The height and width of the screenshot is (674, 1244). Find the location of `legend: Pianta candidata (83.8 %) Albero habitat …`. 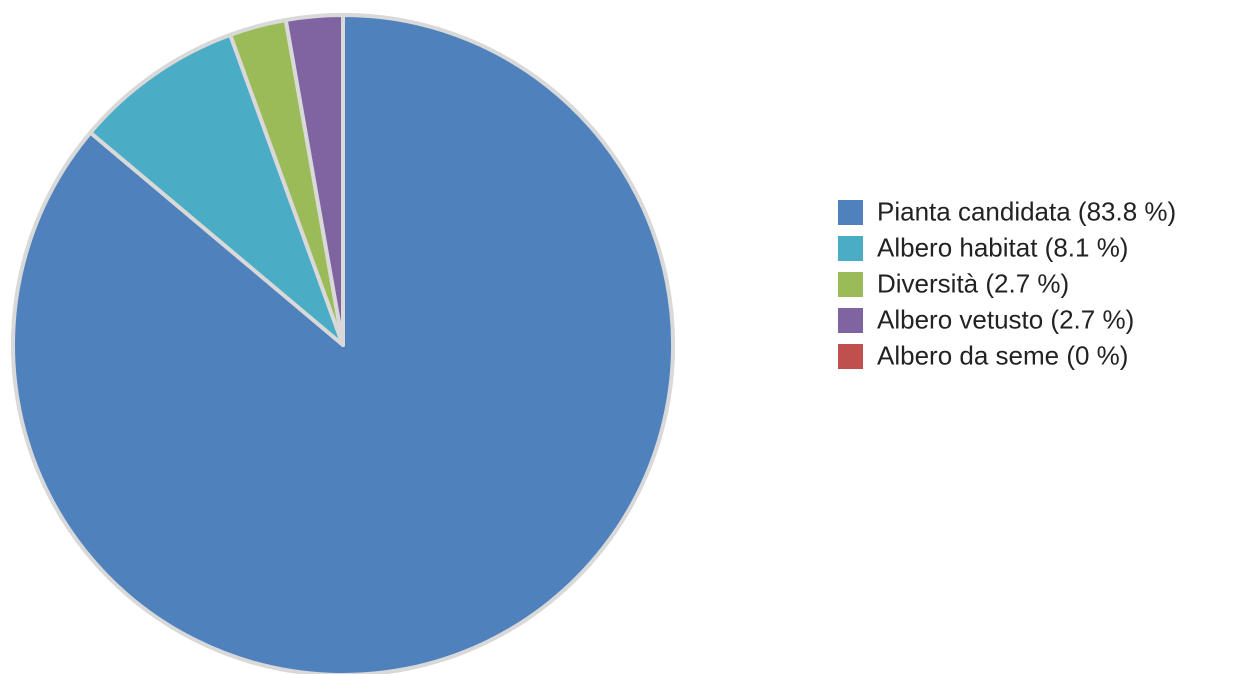

legend: Pianta candidata (83.8 %) Albero habitat … is located at coordinates (1007, 283).